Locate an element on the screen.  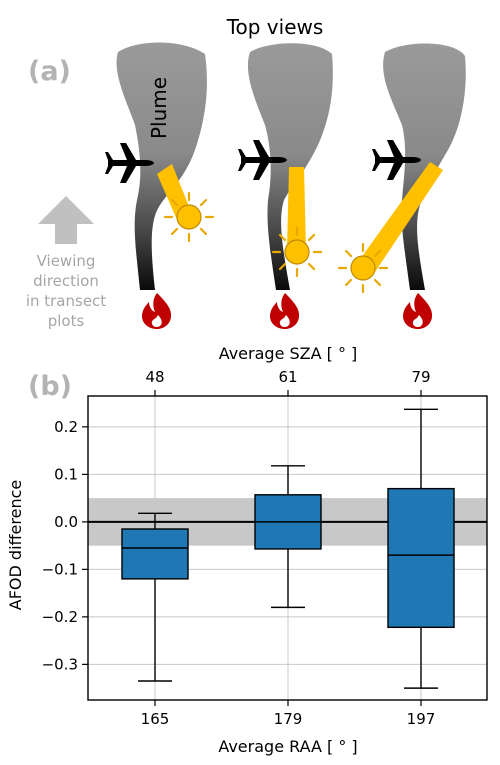
top-x-axis-label: Average SZA [ ° ] is located at coordinates (288, 353).